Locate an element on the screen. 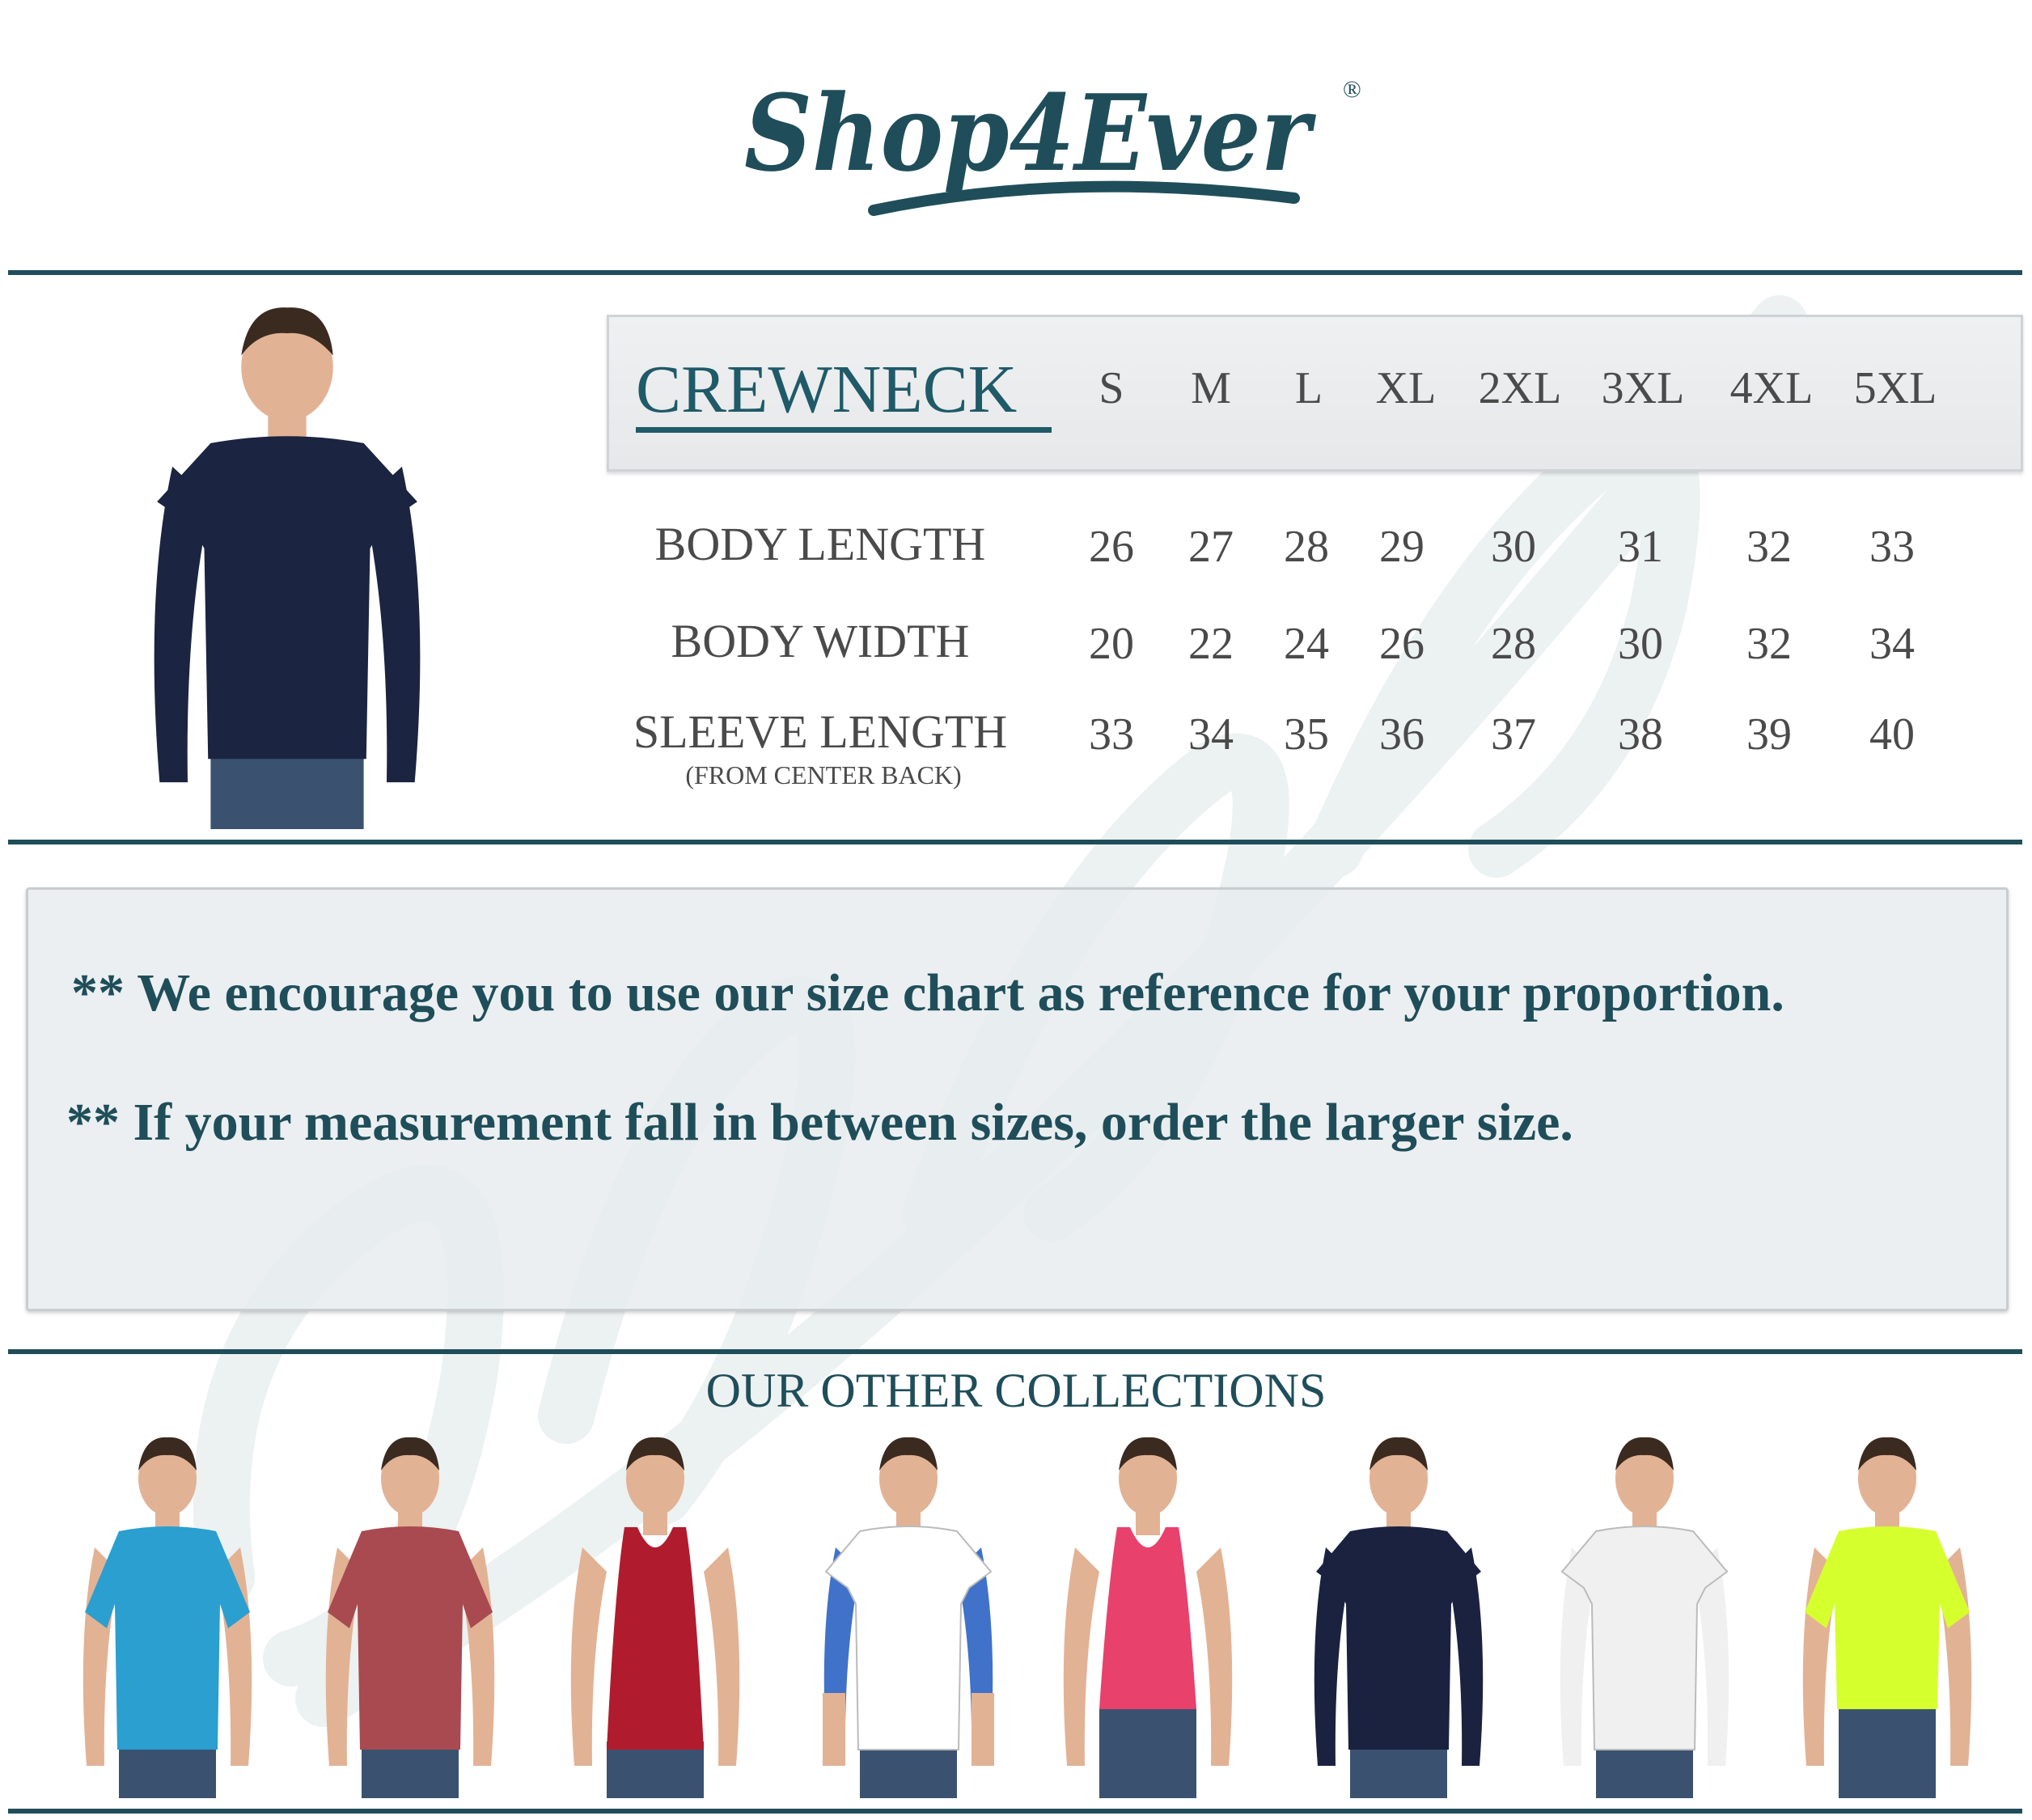 This screenshot has height=1820, width=2032. size-value: 38 is located at coordinates (1641, 734).